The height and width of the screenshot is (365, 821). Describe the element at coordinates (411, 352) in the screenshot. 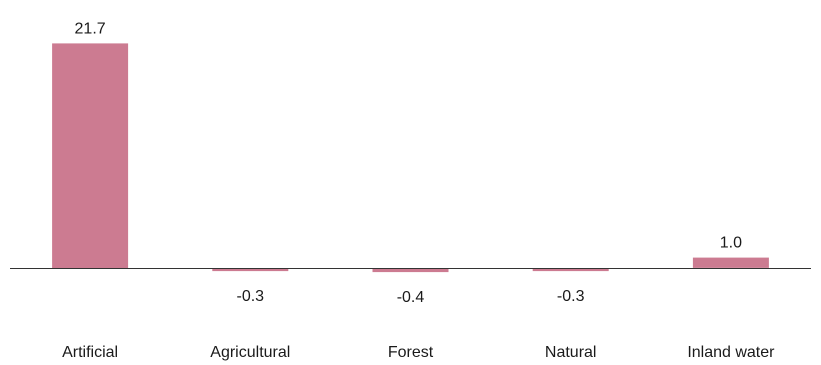

I see `category-label-forest: Forest` at that location.